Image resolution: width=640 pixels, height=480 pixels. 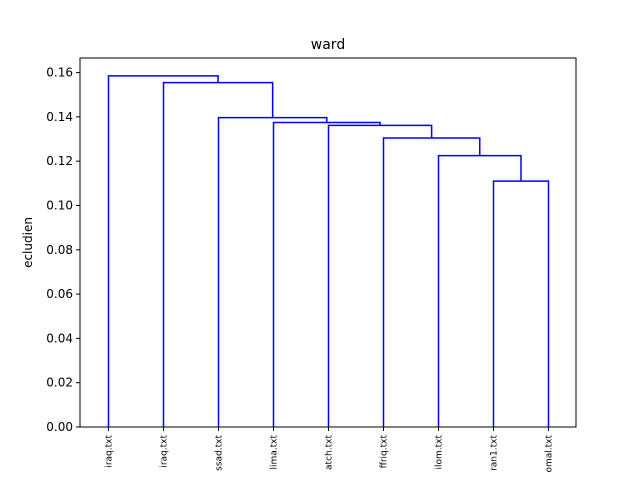 I want to click on leaf-label: ilom.txt, so click(x=440, y=452).